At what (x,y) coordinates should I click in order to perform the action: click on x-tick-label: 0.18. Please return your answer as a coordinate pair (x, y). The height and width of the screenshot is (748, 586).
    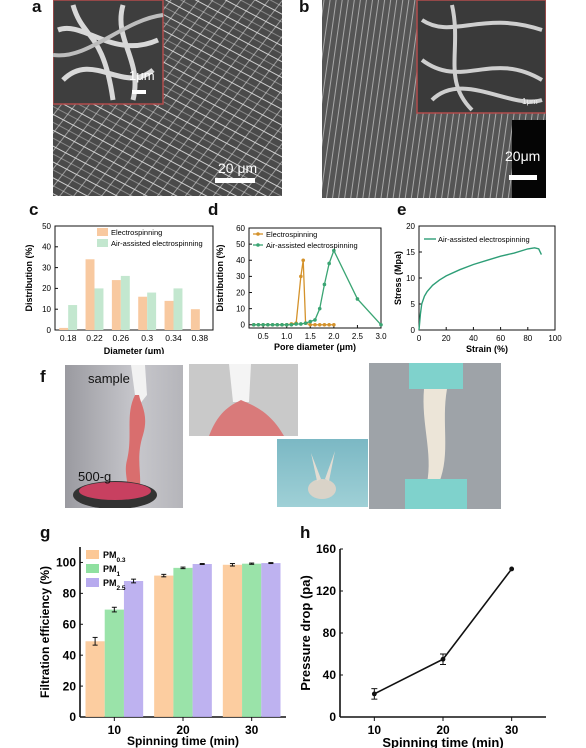
    Looking at the image, I should click on (68, 338).